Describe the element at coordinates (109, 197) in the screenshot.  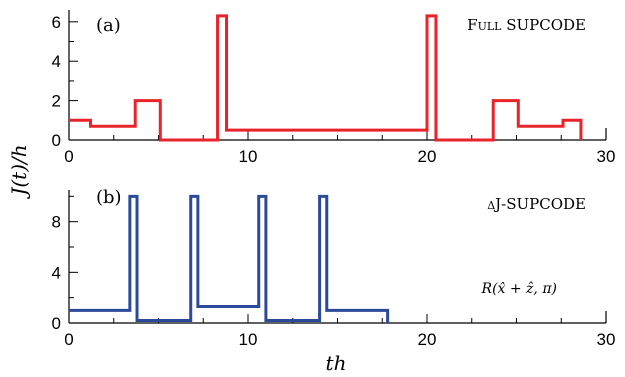
I see `panel-b-label: (b)` at that location.